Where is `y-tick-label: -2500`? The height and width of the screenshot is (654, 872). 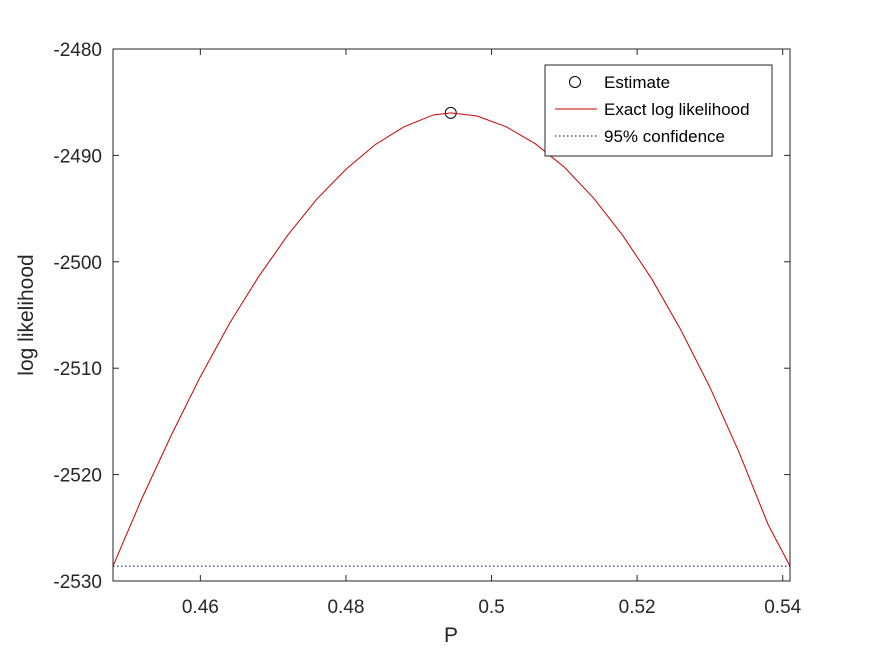
y-tick-label: -2500 is located at coordinates (77, 263).